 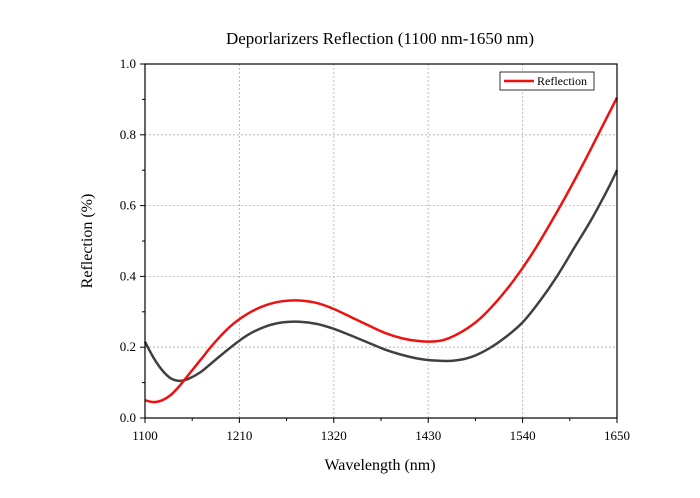 I want to click on y-tick-label: 0.0, so click(x=128, y=417).